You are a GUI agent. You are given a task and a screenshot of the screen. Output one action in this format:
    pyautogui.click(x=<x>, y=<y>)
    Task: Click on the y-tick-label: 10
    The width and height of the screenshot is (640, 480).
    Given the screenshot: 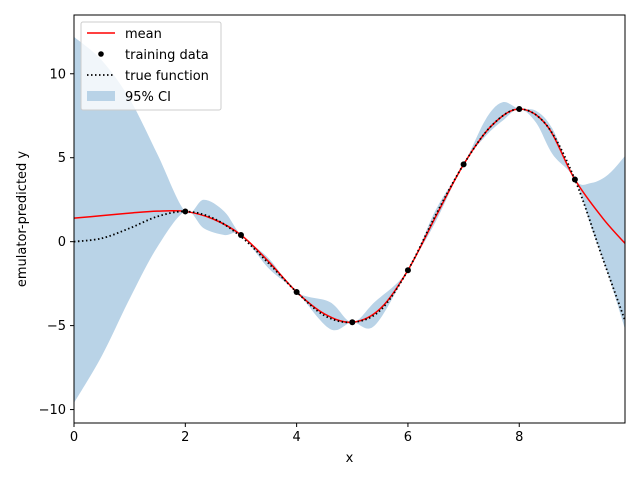 What is the action you would take?
    pyautogui.click(x=57, y=74)
    